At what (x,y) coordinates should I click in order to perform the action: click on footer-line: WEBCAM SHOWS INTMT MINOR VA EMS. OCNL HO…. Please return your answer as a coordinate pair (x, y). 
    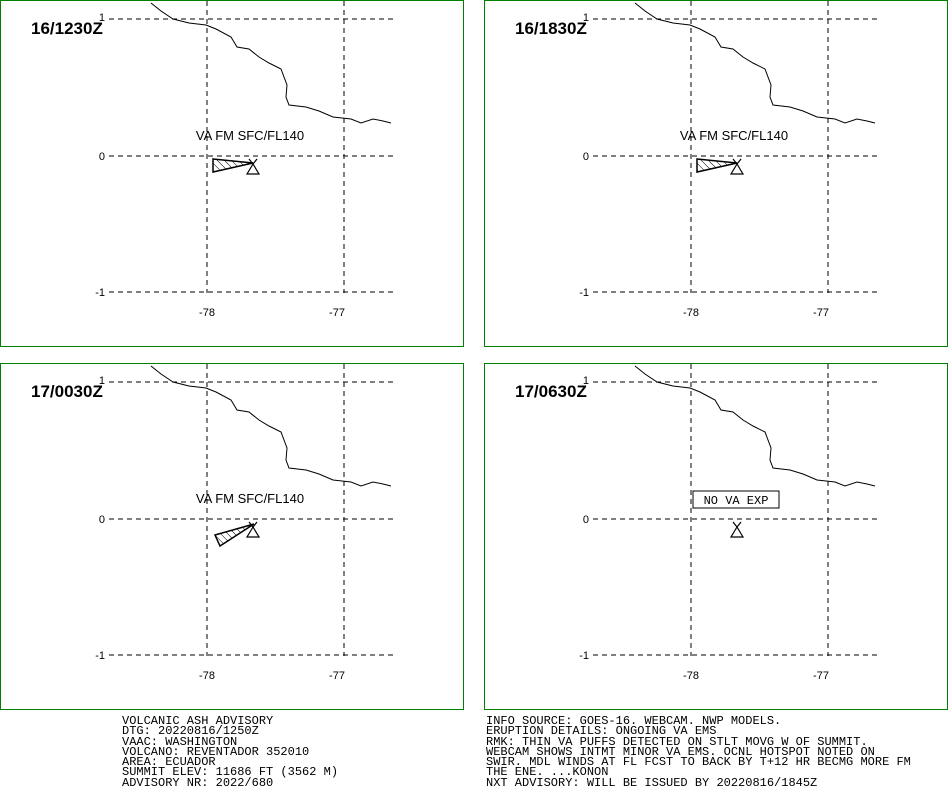
    Looking at the image, I should click on (680, 751).